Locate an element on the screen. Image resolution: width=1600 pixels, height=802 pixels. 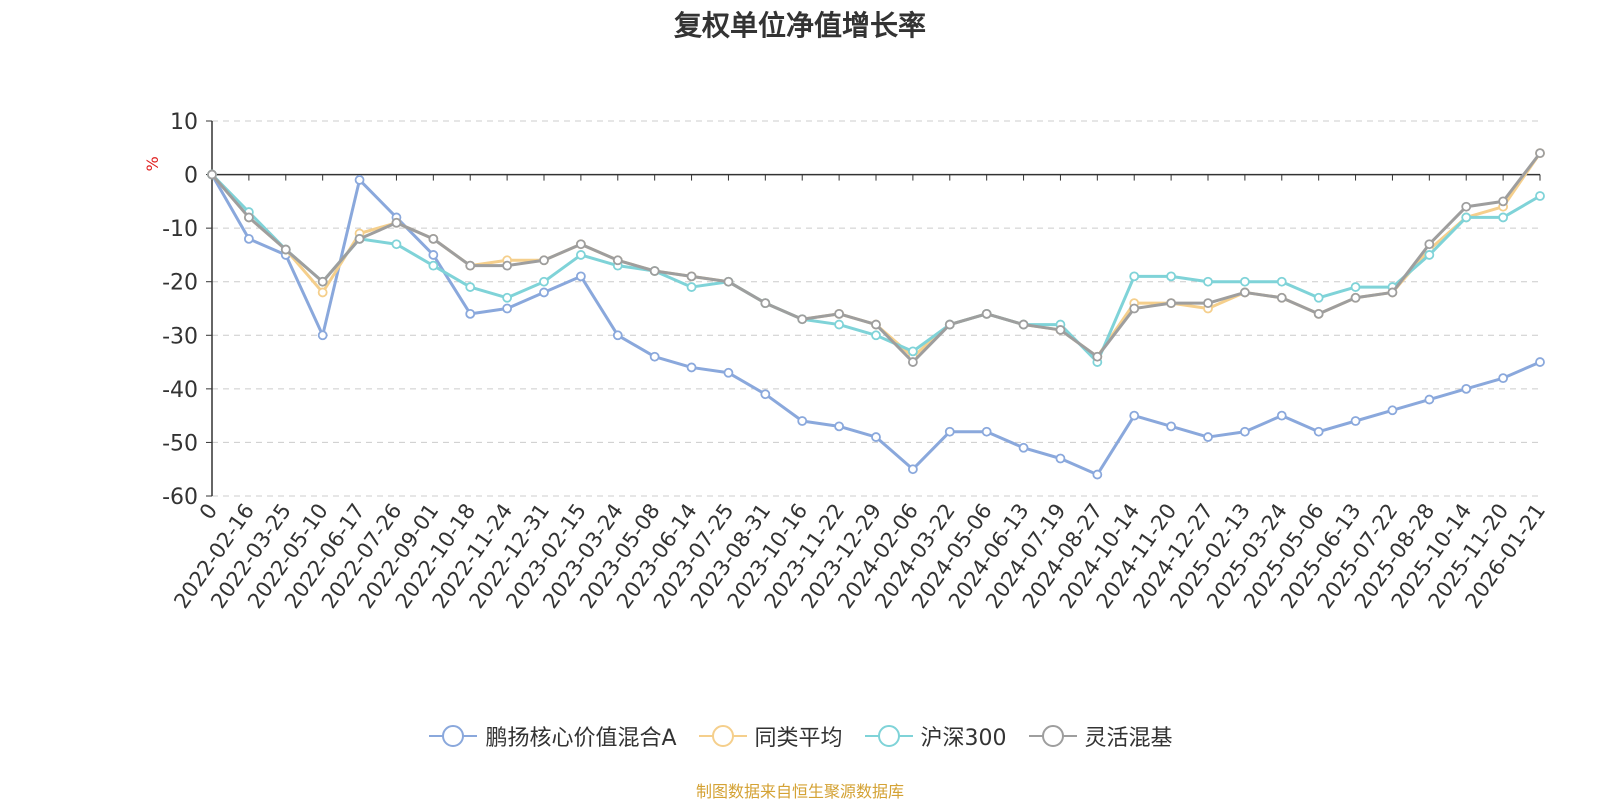
chart-title: 复权单位净值增长率 is located at coordinates (799, 25).